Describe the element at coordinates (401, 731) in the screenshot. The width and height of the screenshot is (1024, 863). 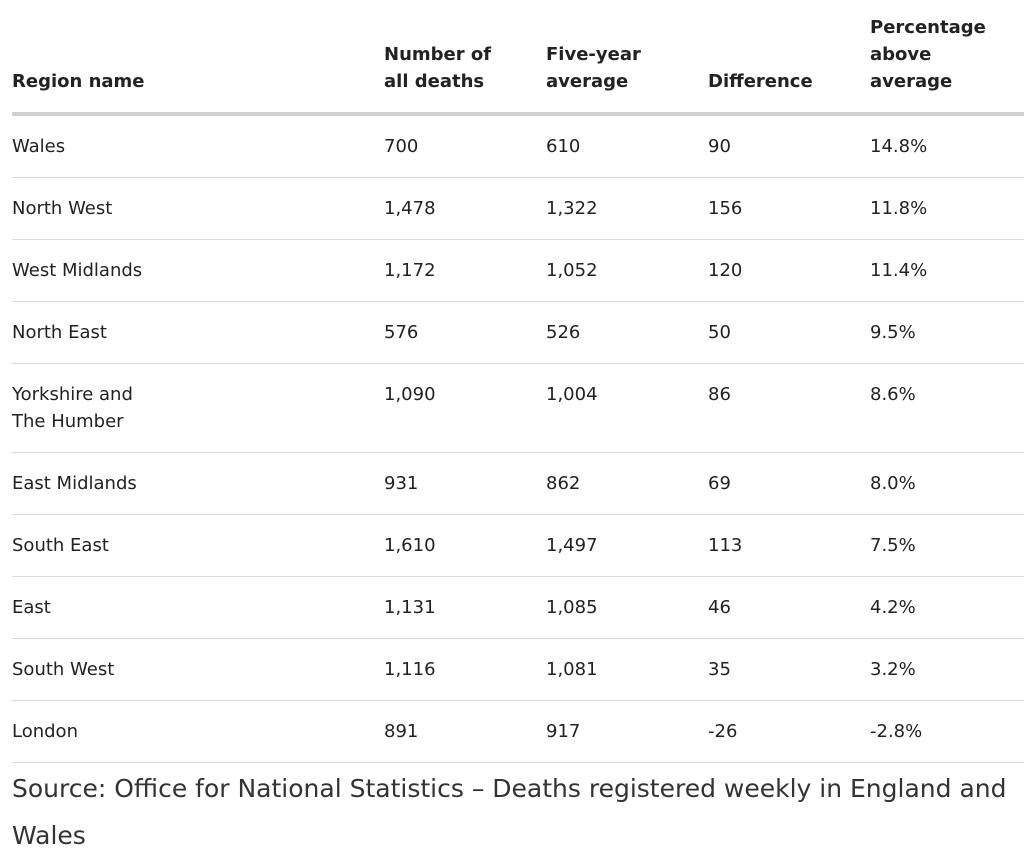
I see `cell-value: 891` at that location.